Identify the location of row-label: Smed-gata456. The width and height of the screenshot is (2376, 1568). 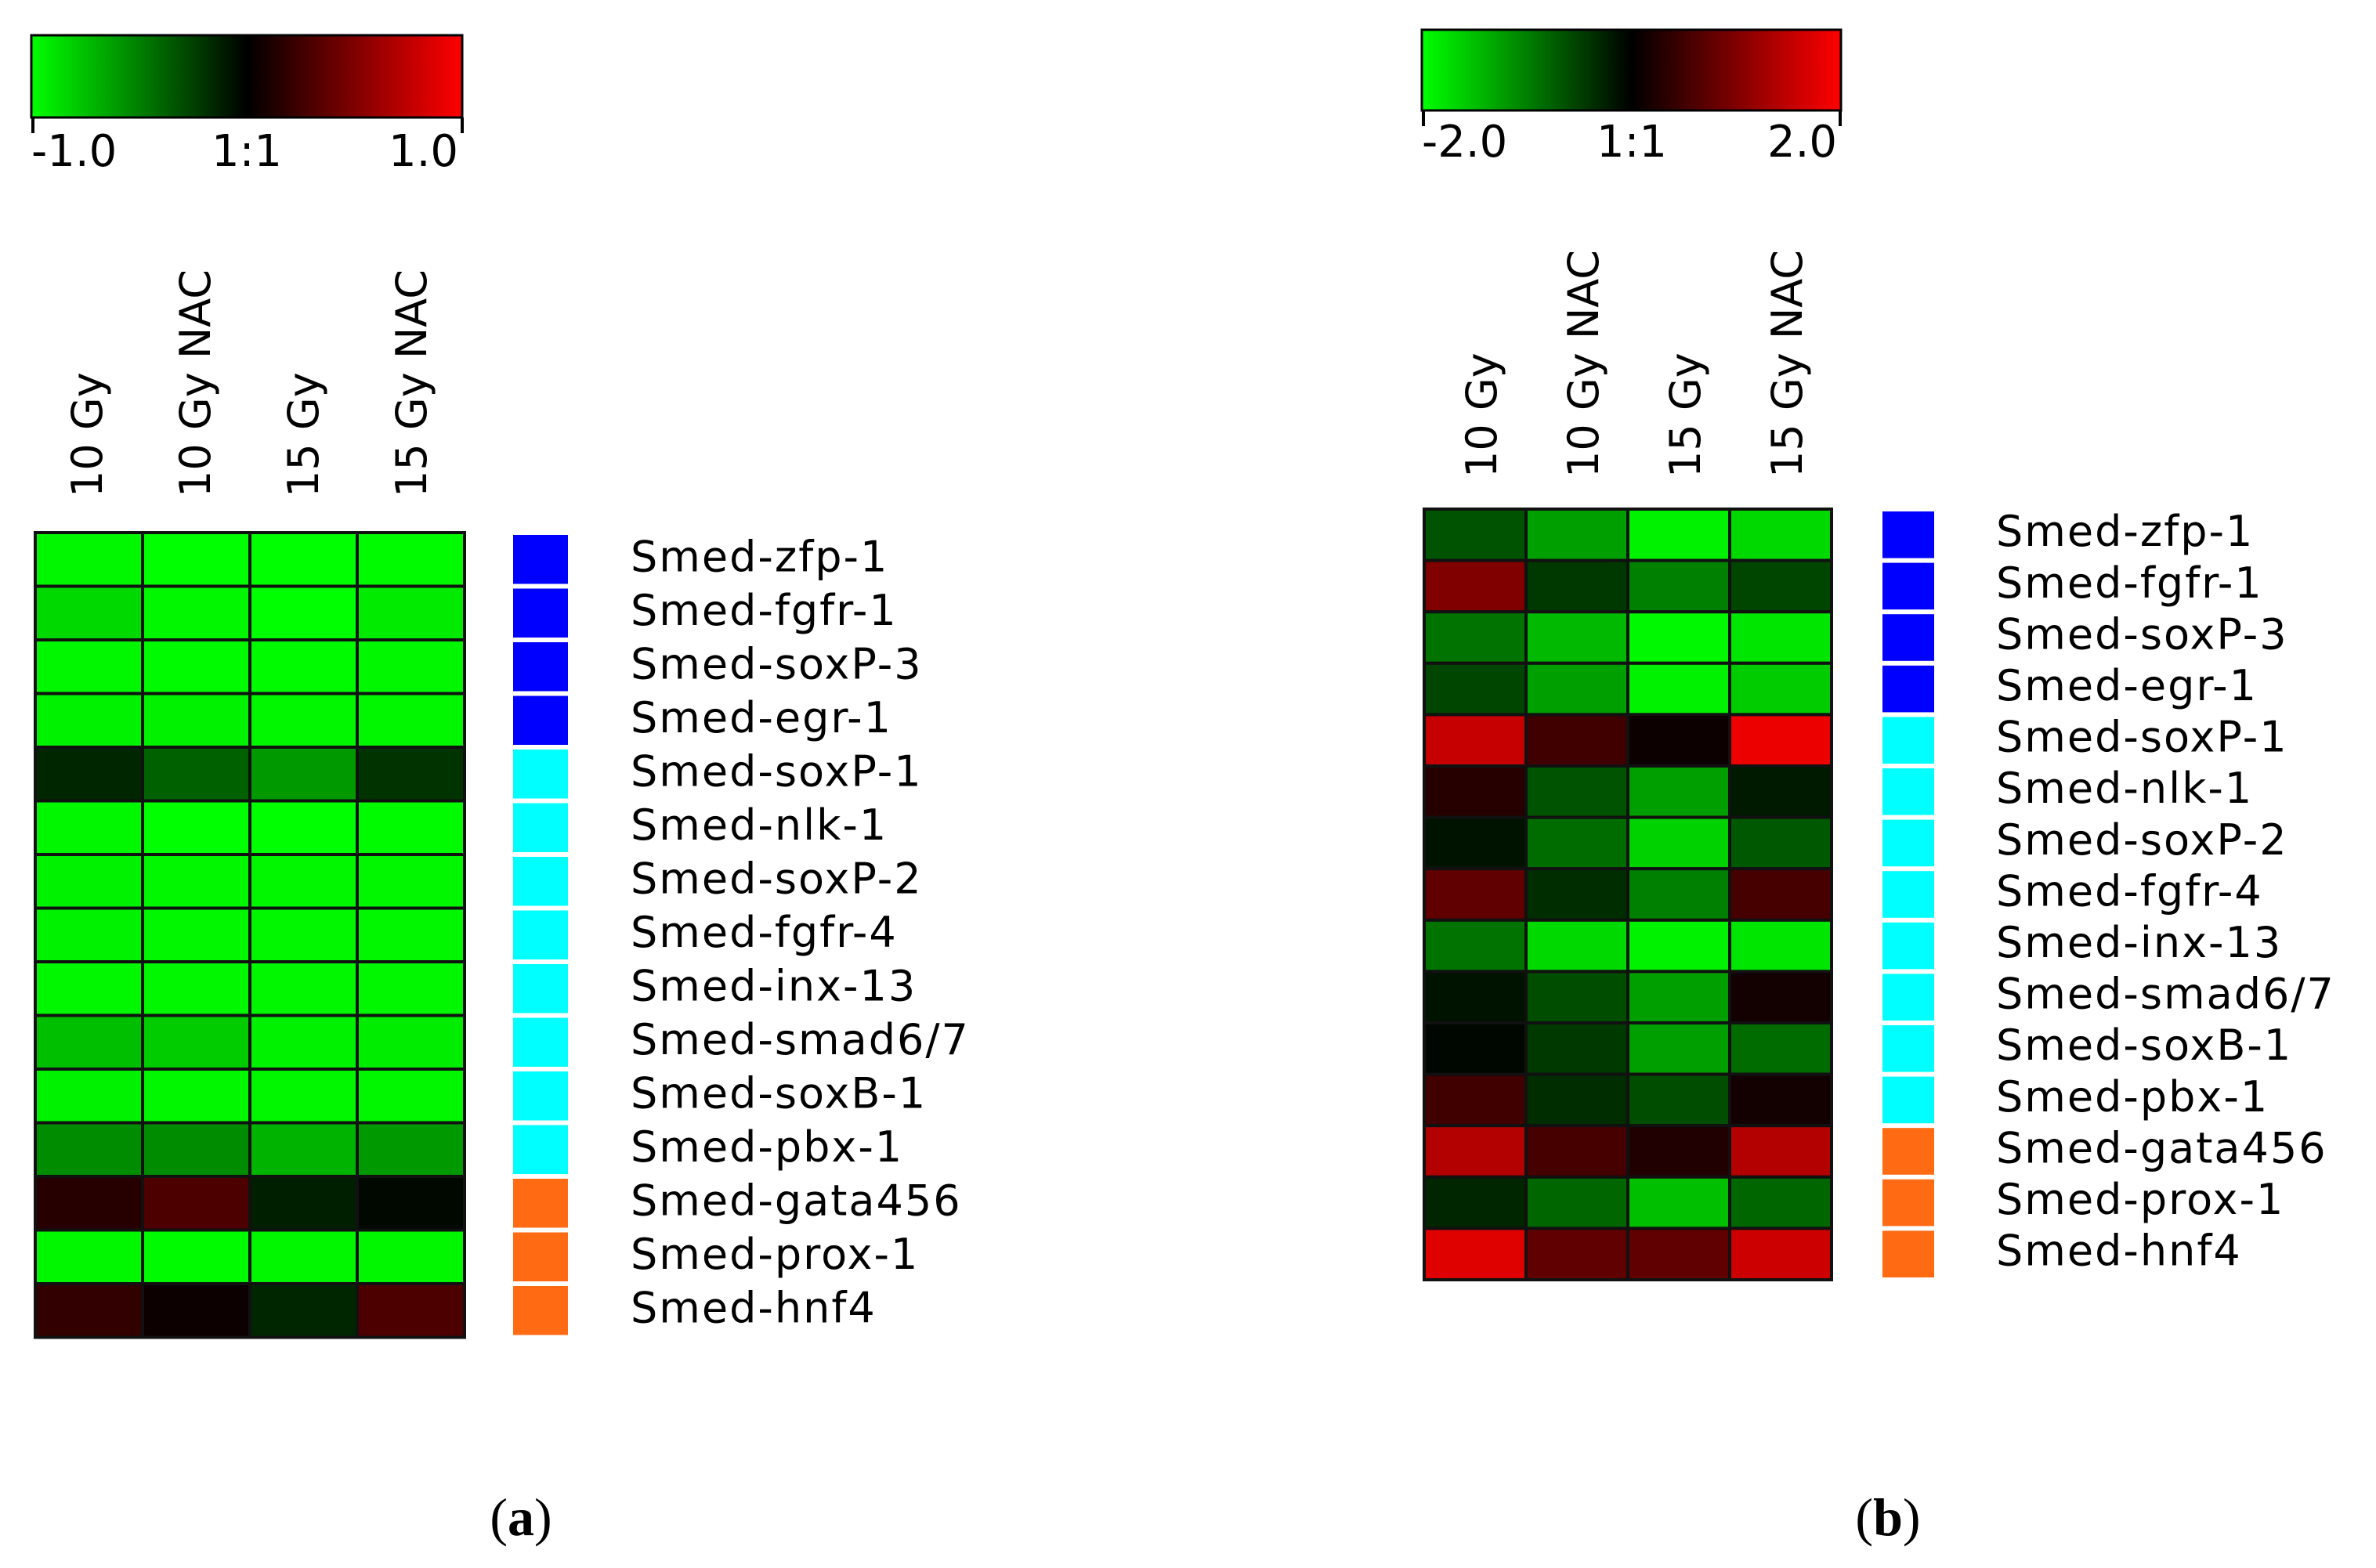
(2161, 1147).